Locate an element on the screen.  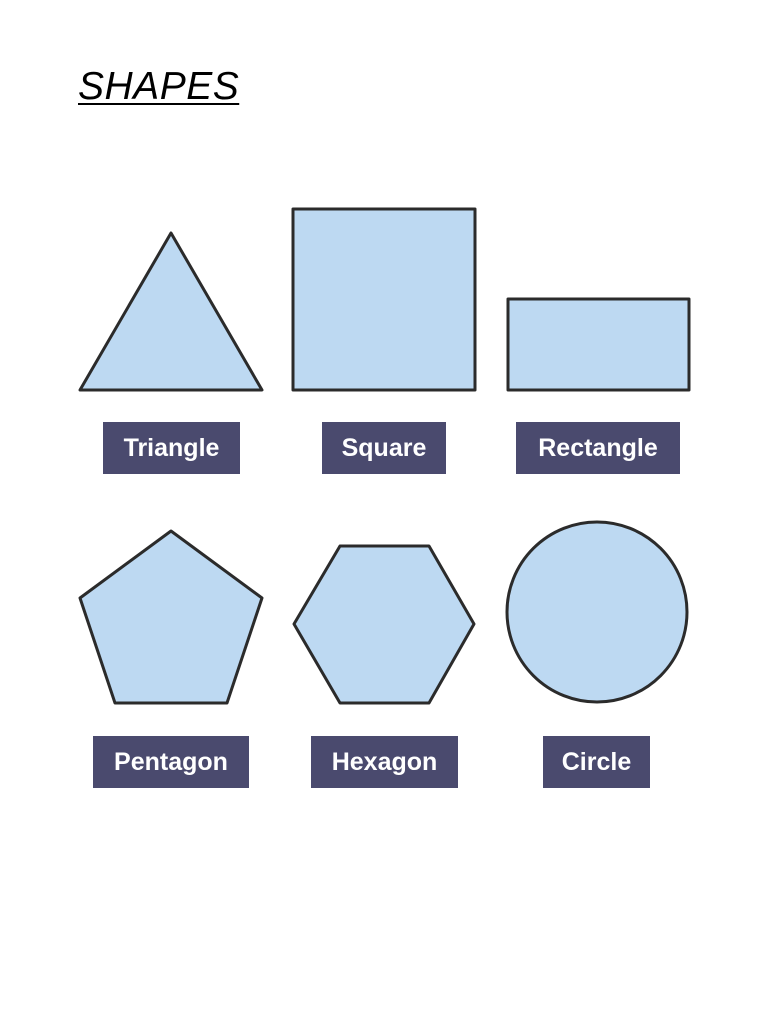
triangle-label: Triangle is located at coordinates (171, 448).